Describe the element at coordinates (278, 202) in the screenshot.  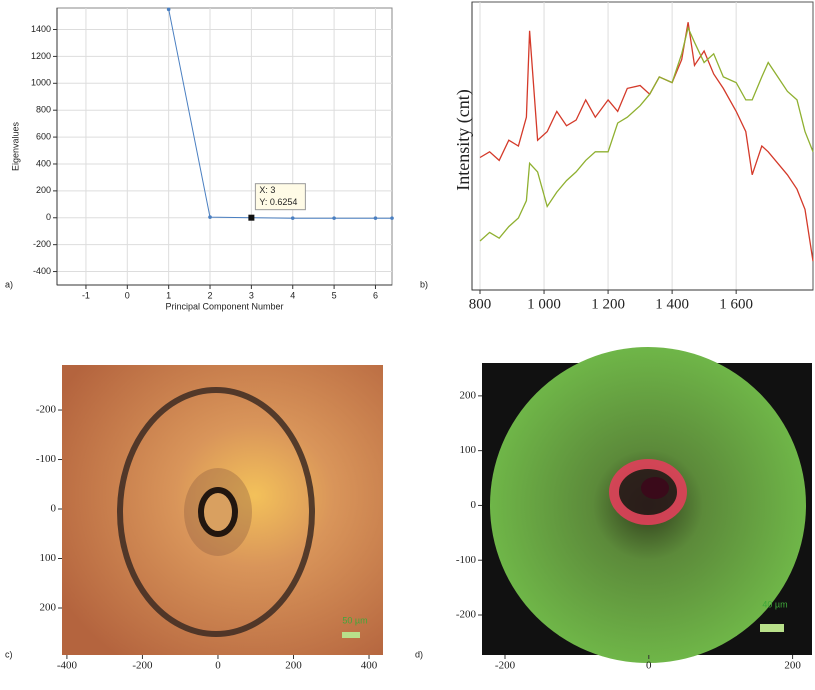
I see `tooltip-y: Y: 0.6254` at that location.